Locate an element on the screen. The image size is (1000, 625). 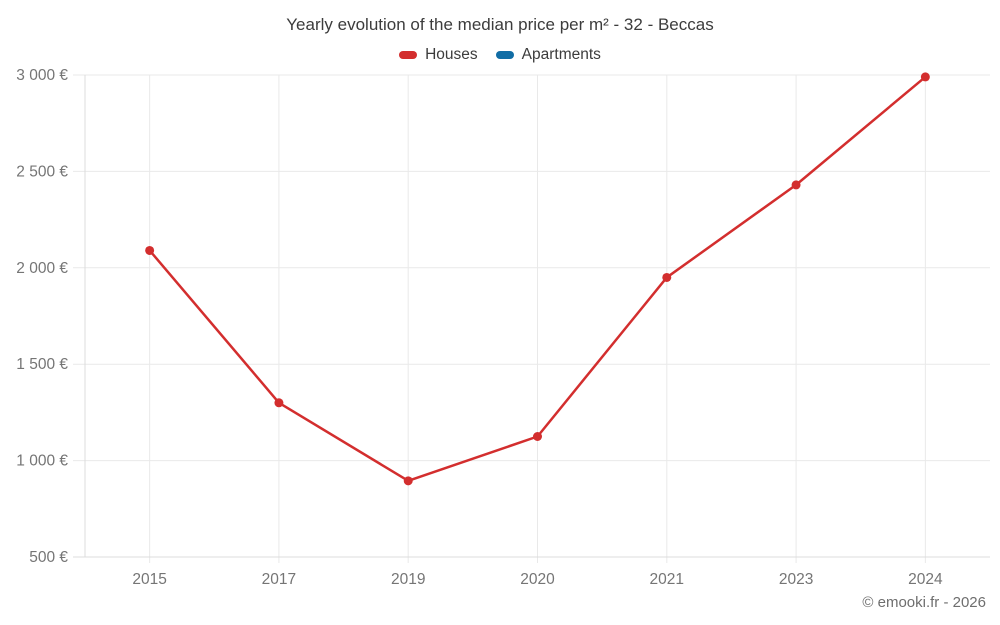
x-tick-label: 2024 is located at coordinates (925, 579).